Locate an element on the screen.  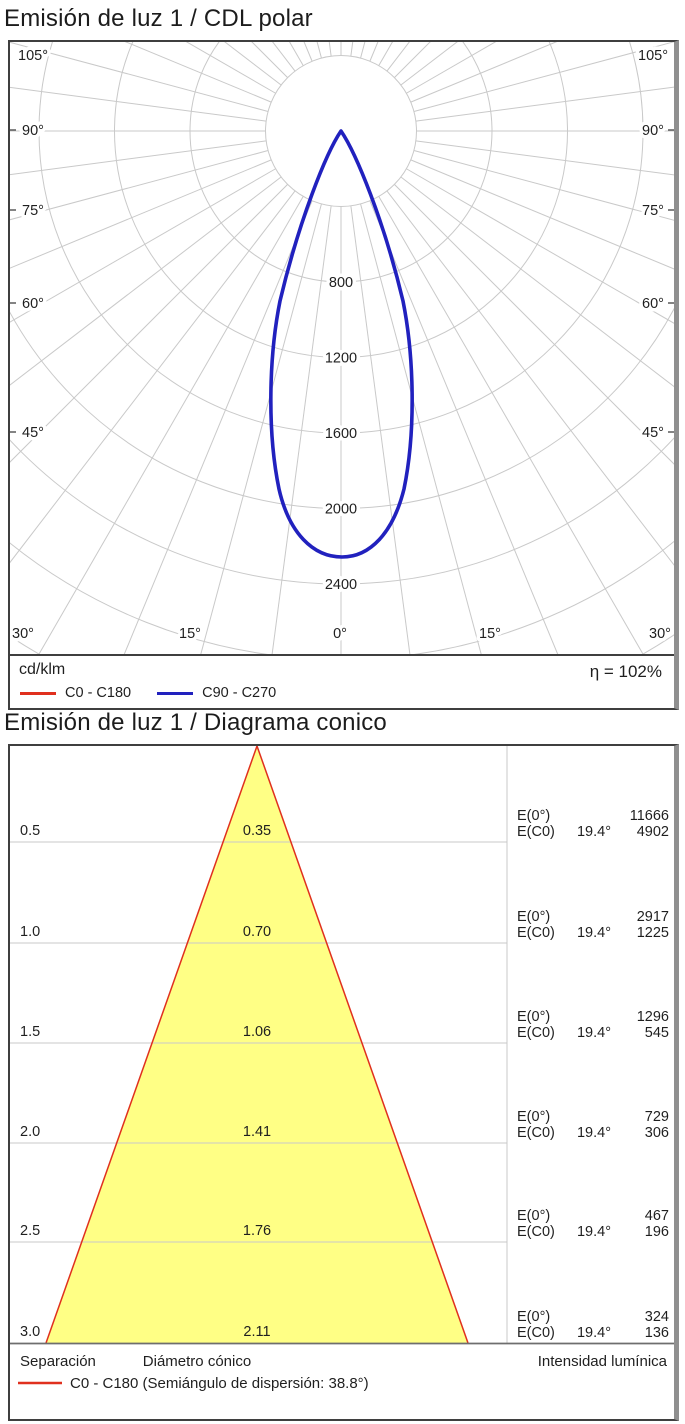
angle-label-right: 45° is located at coordinates (653, 433).